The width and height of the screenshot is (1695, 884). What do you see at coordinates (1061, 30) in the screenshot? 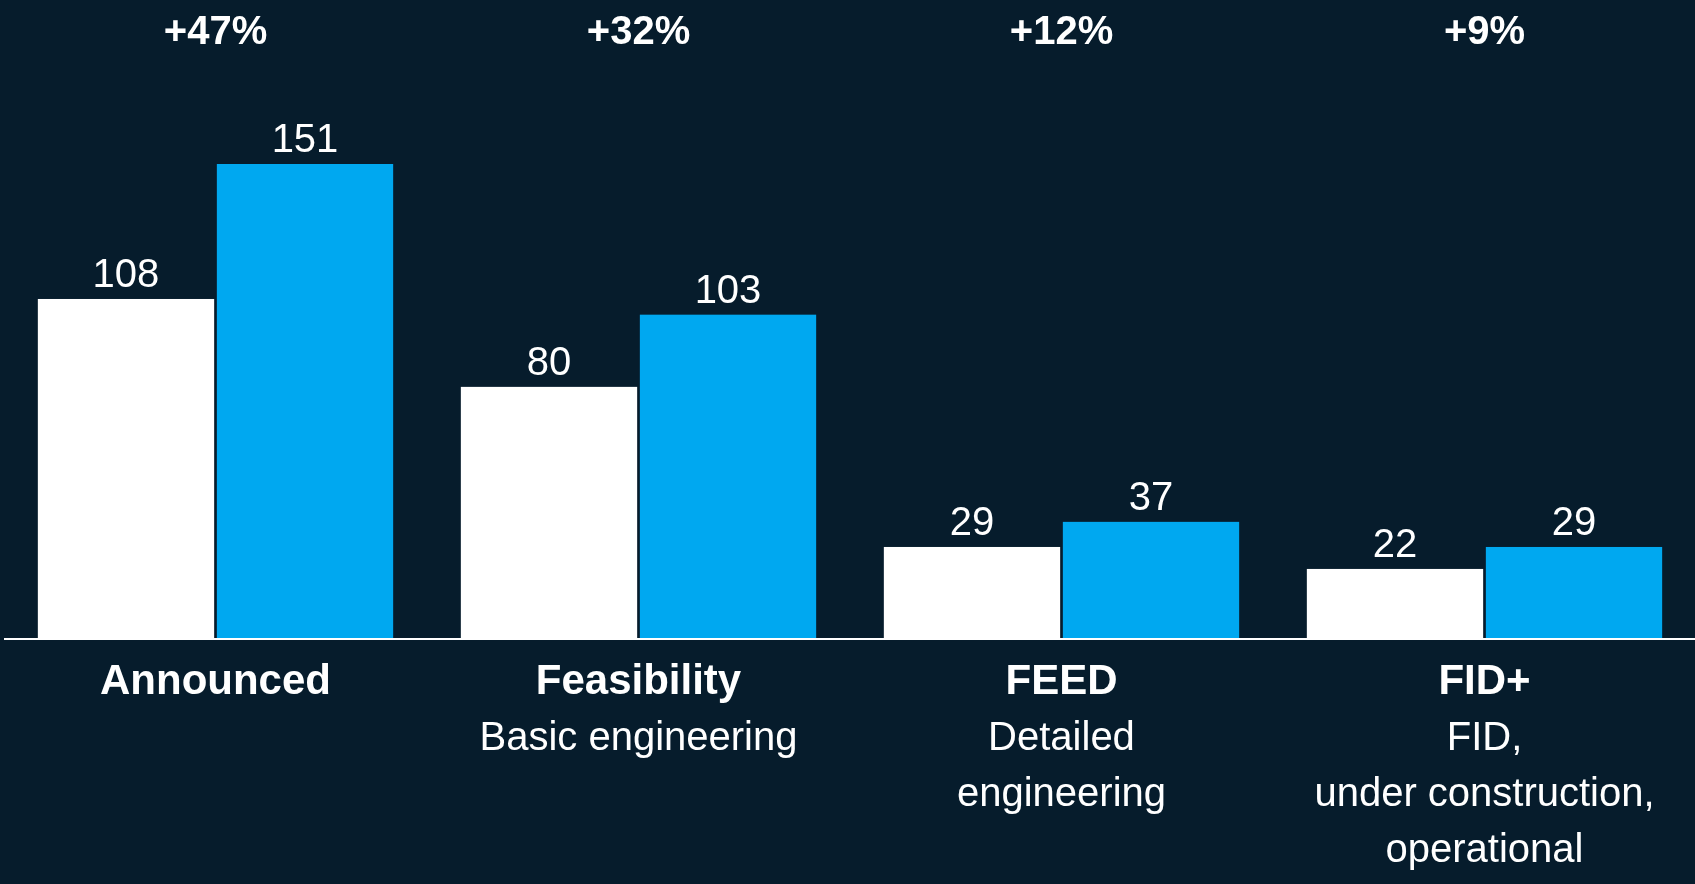
I see `text: +12%` at bounding box center [1061, 30].